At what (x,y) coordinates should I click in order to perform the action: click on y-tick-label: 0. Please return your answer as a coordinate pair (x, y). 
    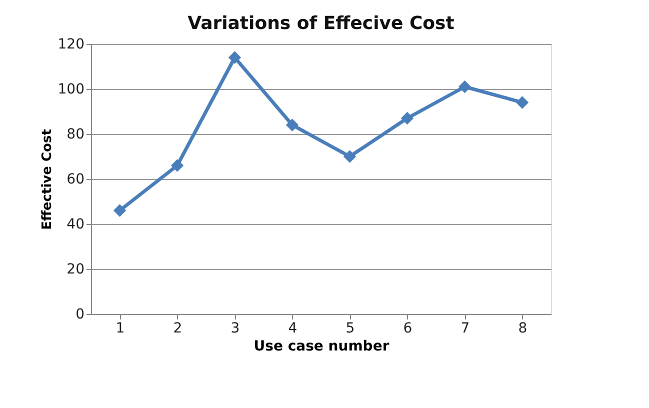
    Looking at the image, I should click on (80, 314).